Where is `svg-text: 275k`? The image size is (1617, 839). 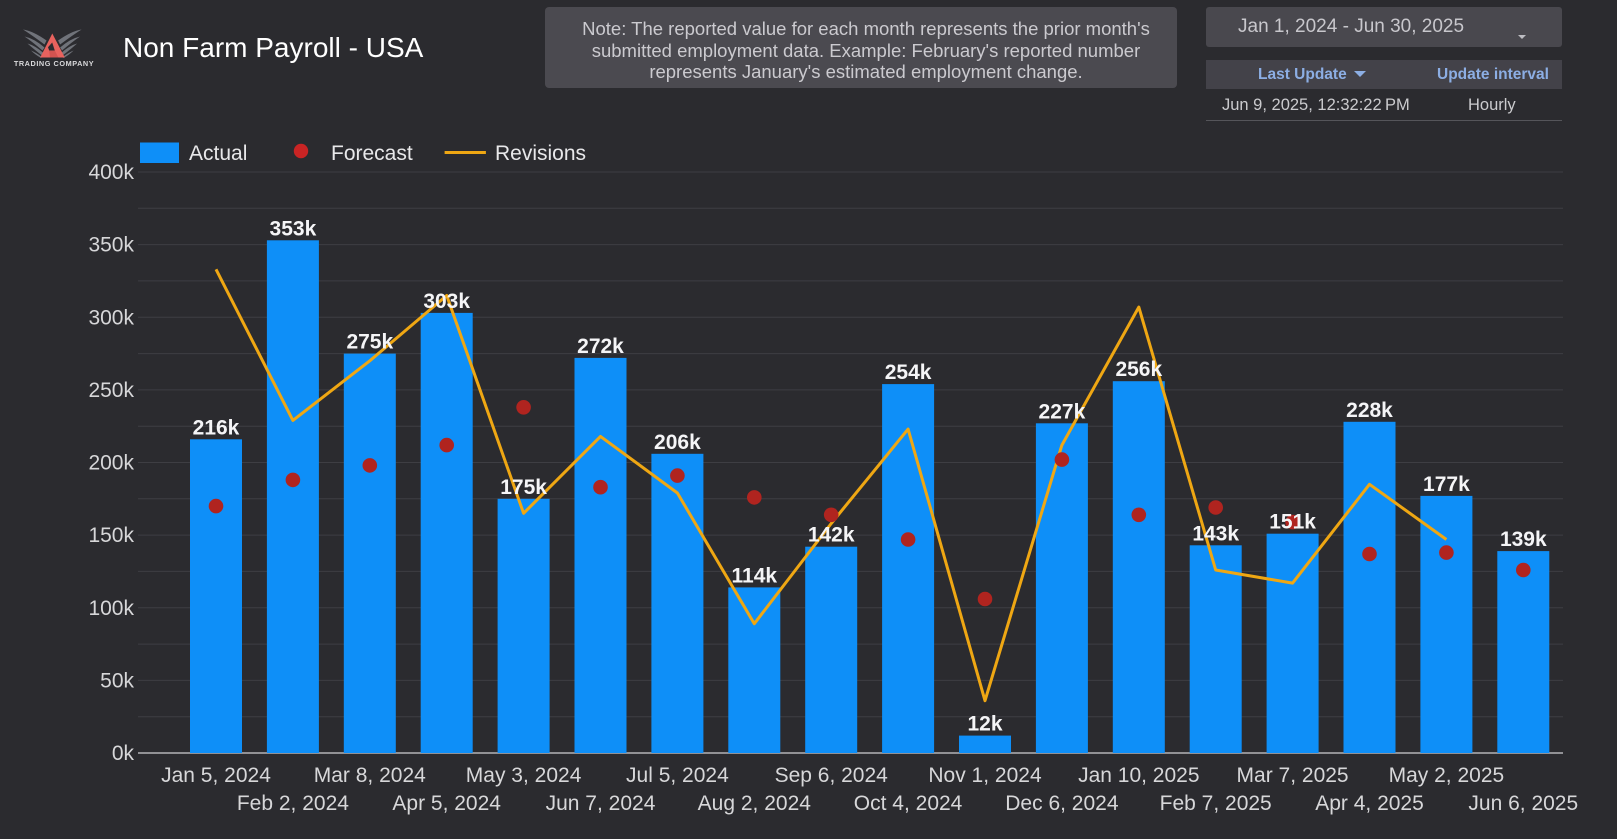 svg-text: 275k is located at coordinates (369, 342).